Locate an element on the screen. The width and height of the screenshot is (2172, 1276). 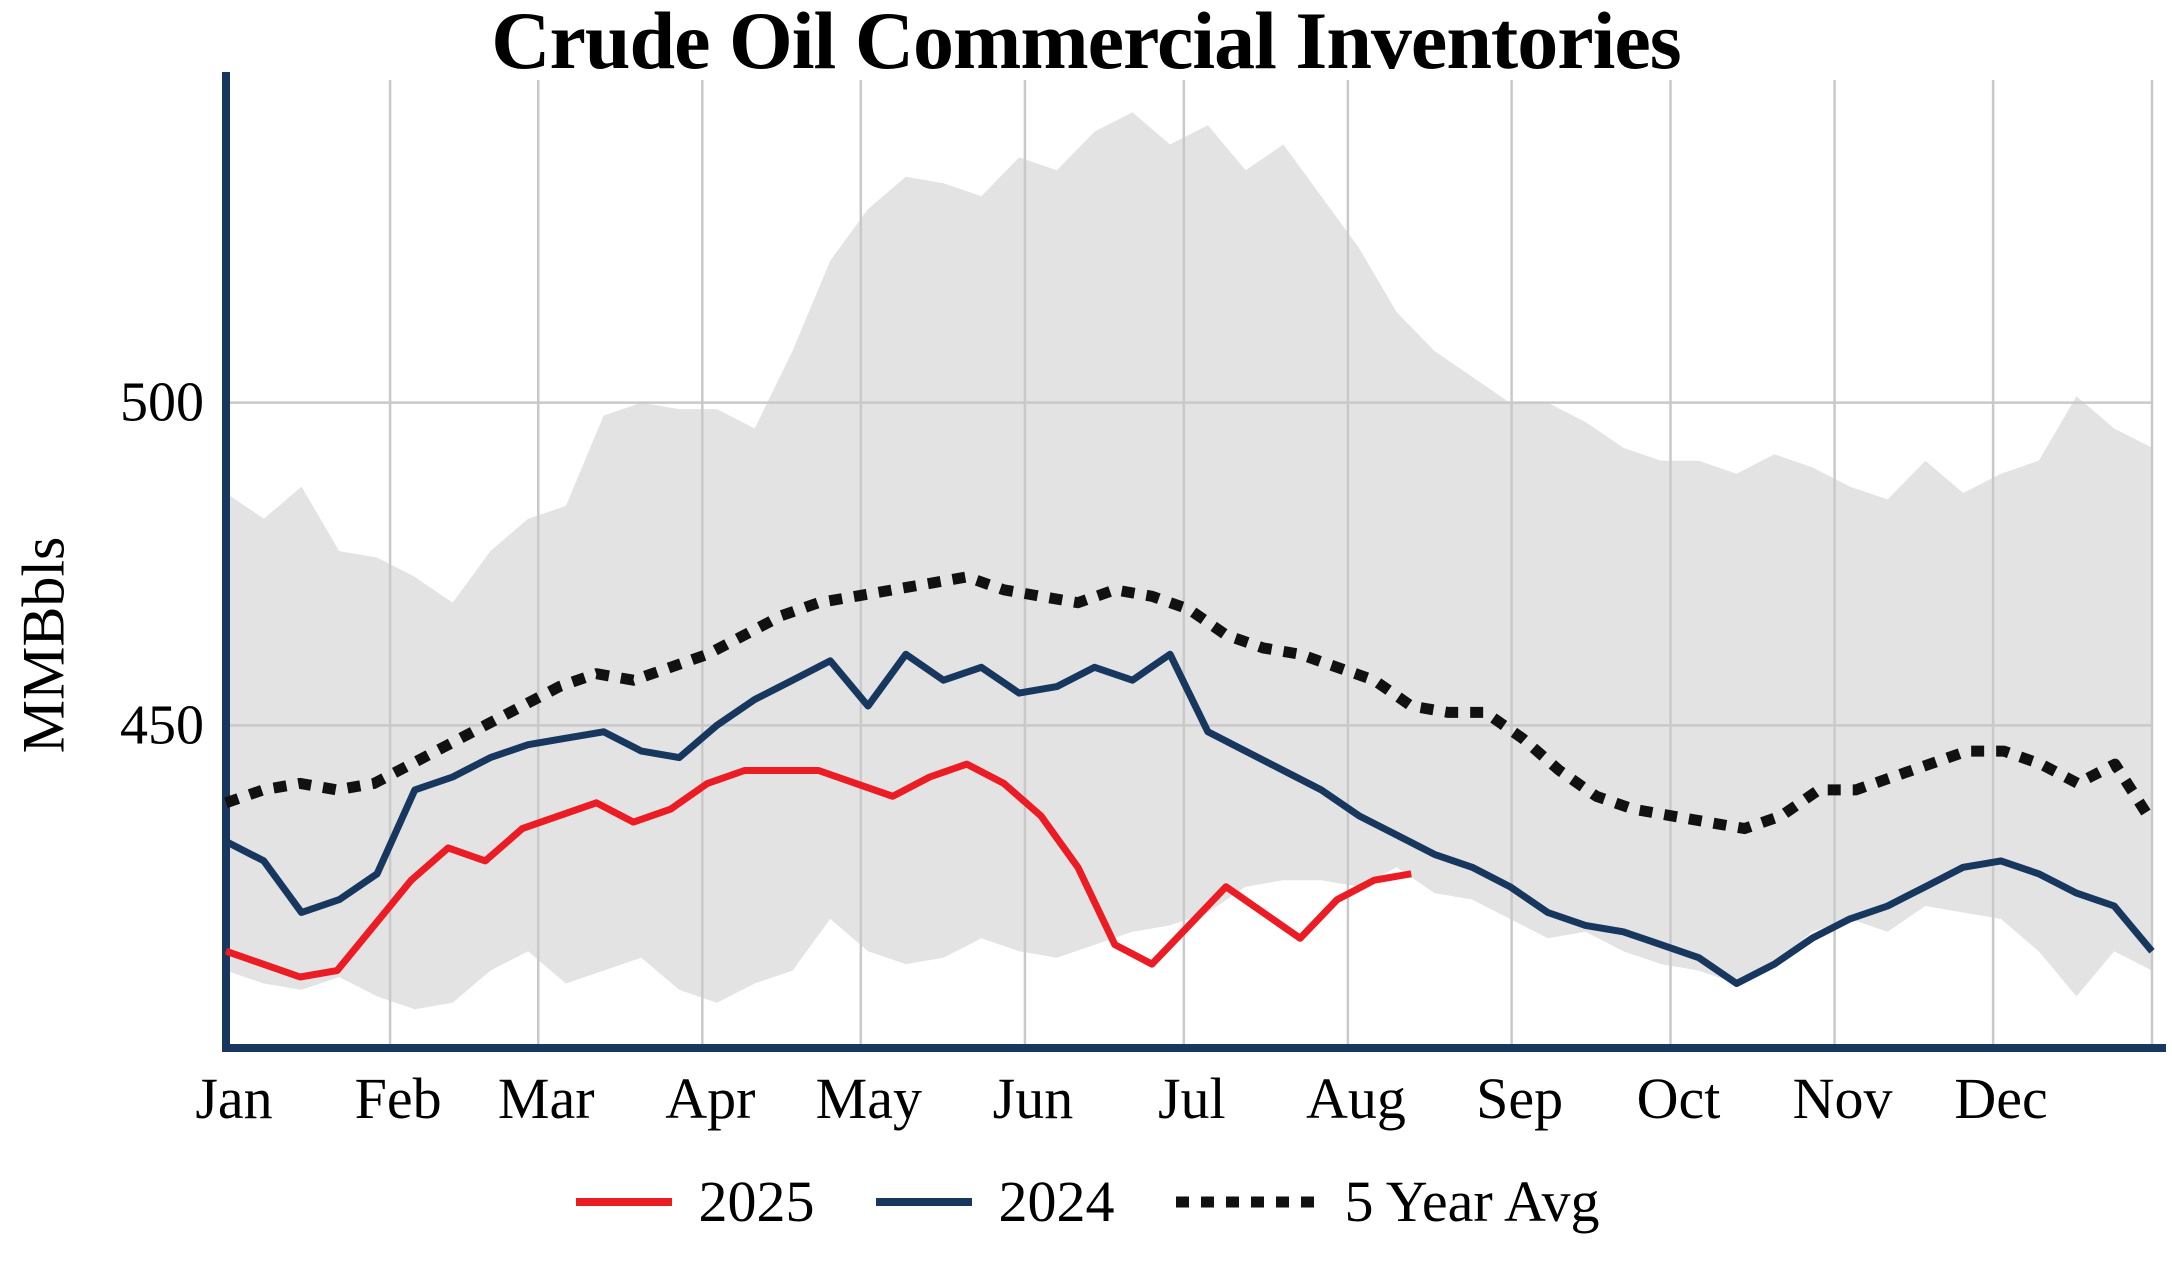
legend-item-5yr-avg: 5 Year Avg is located at coordinates (1386, 1201).